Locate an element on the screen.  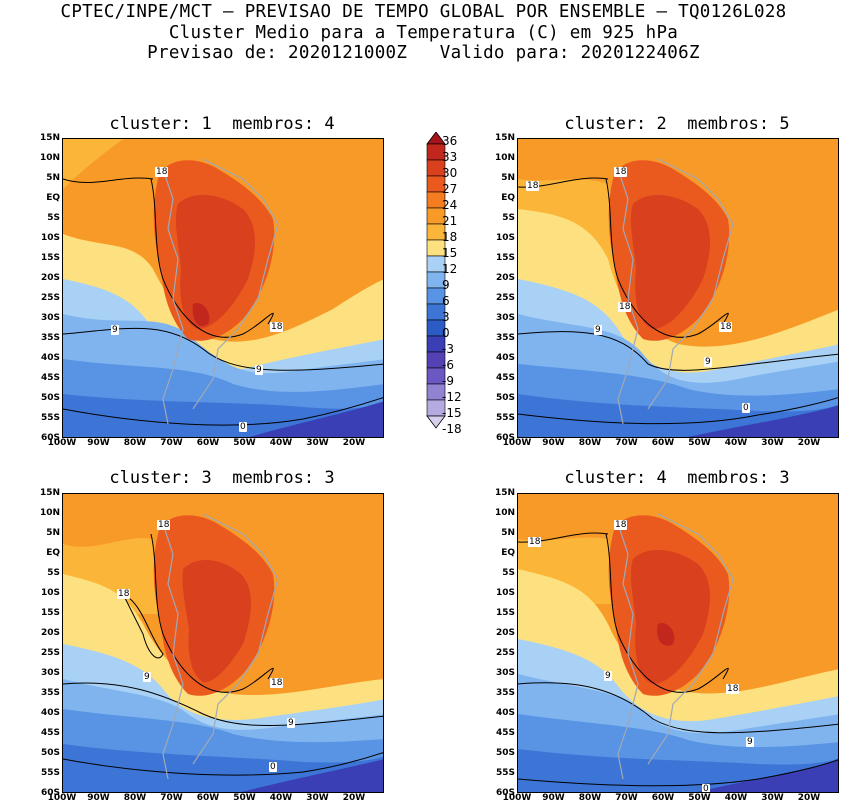
lon-tick-label: 100W is located at coordinates (517, 798).